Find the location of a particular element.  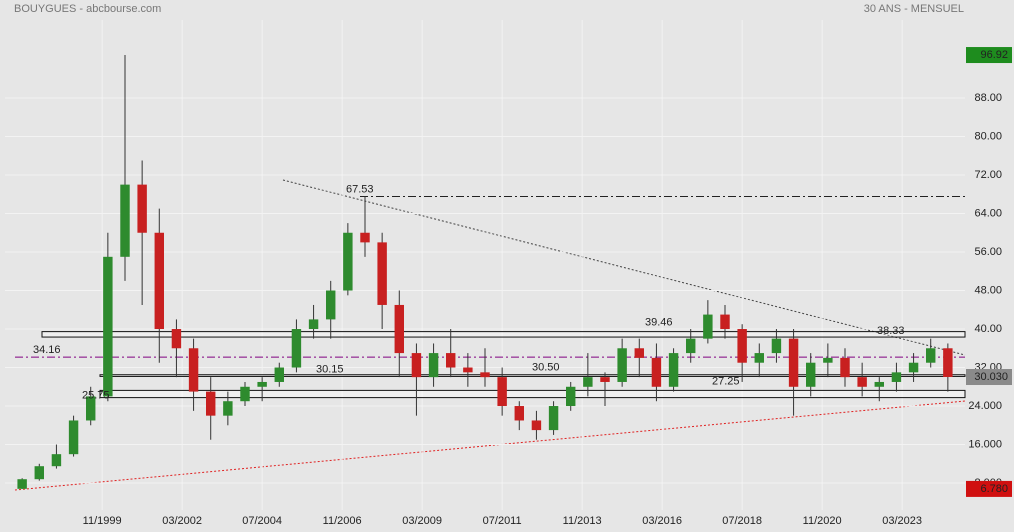

level-label: 27.25 is located at coordinates (726, 381).